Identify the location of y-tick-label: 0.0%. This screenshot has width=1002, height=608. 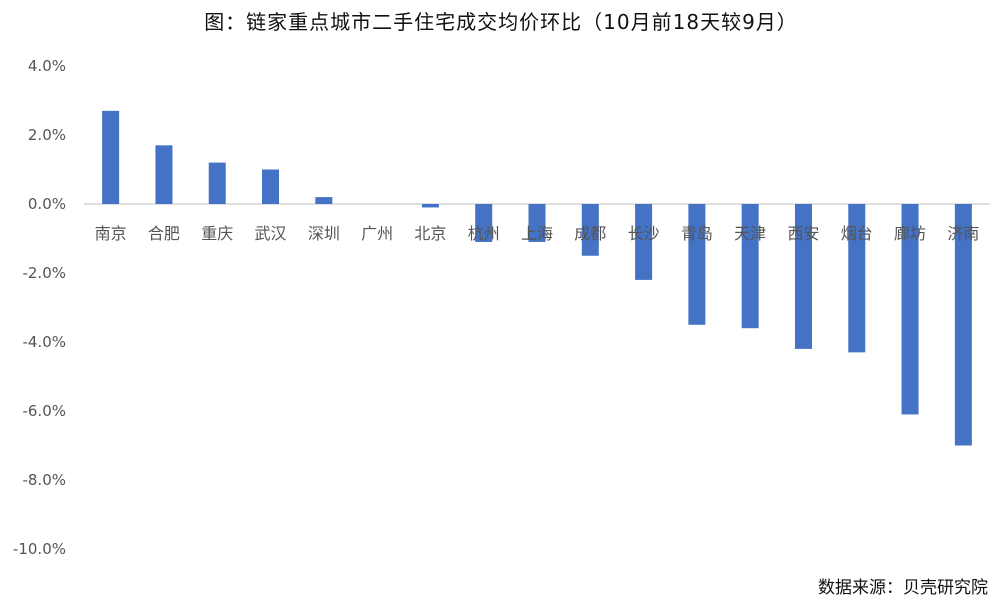
(47, 204).